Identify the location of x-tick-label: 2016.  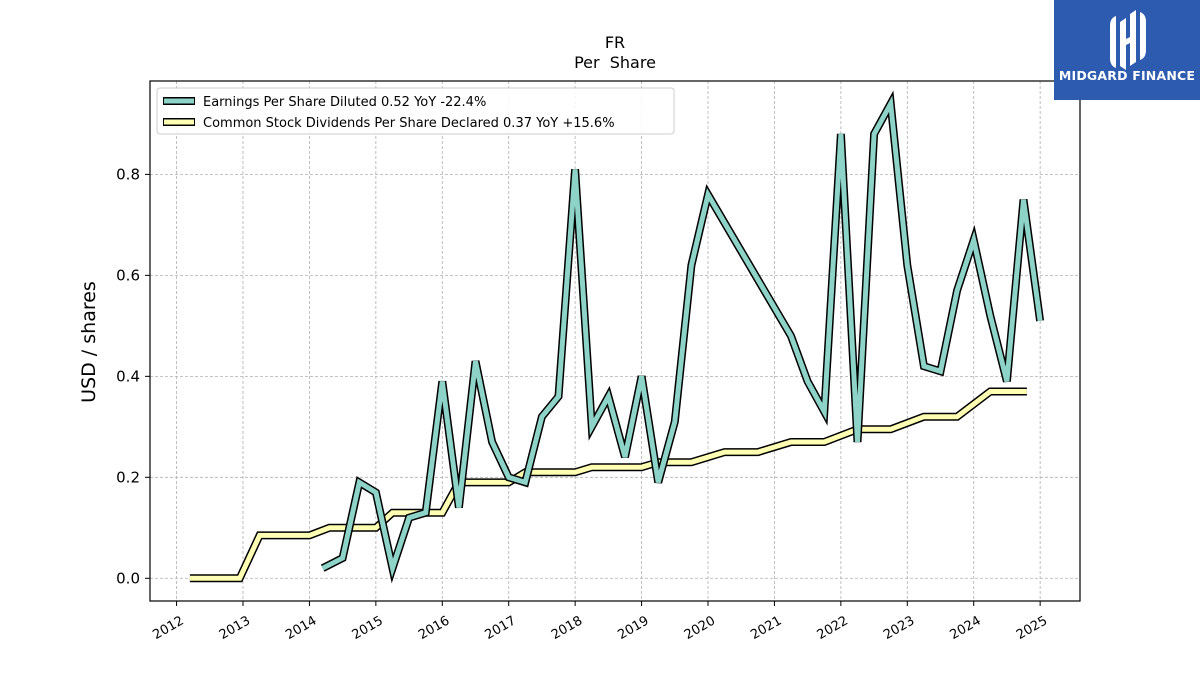
(434, 628).